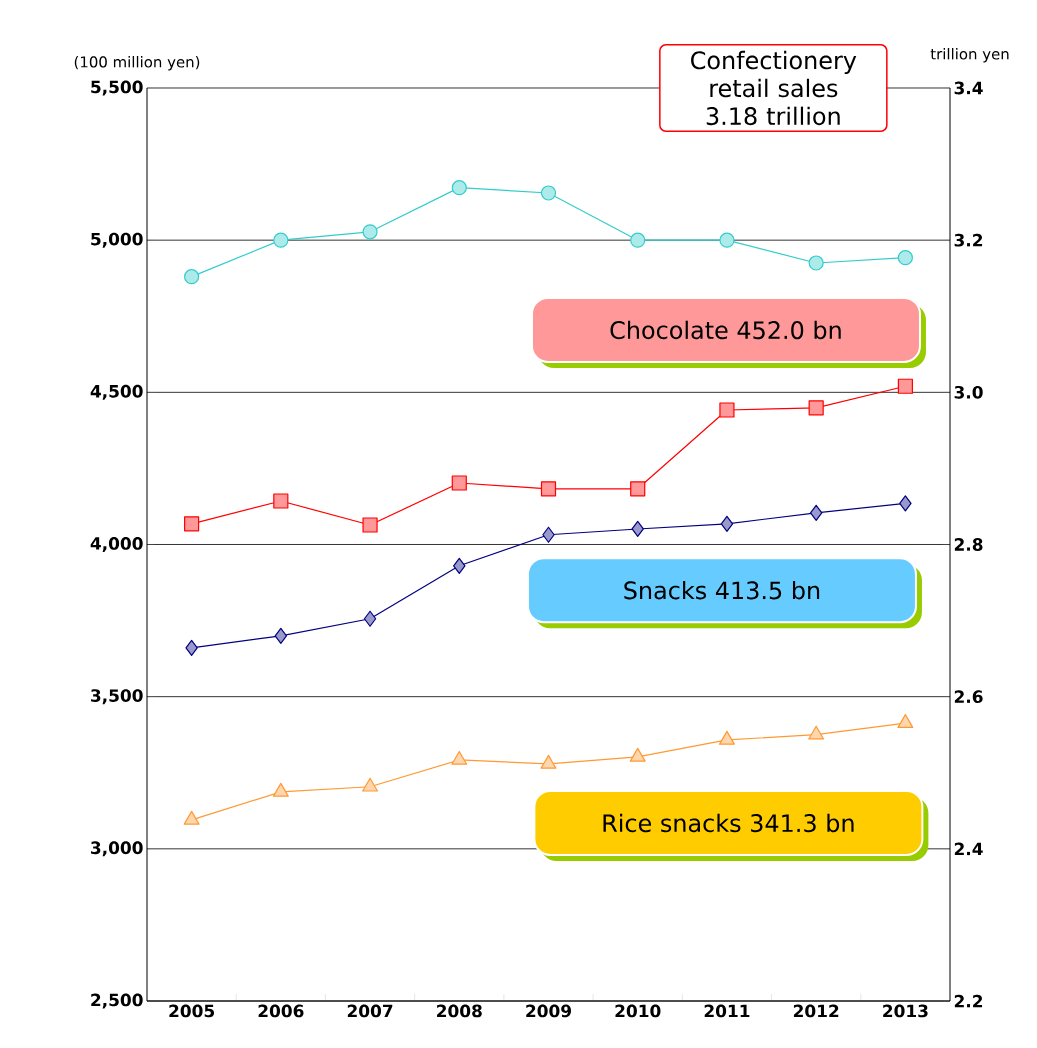 The height and width of the screenshot is (1048, 1037). What do you see at coordinates (548, 1011) in the screenshot?
I see `x-tick-label: 2009` at bounding box center [548, 1011].